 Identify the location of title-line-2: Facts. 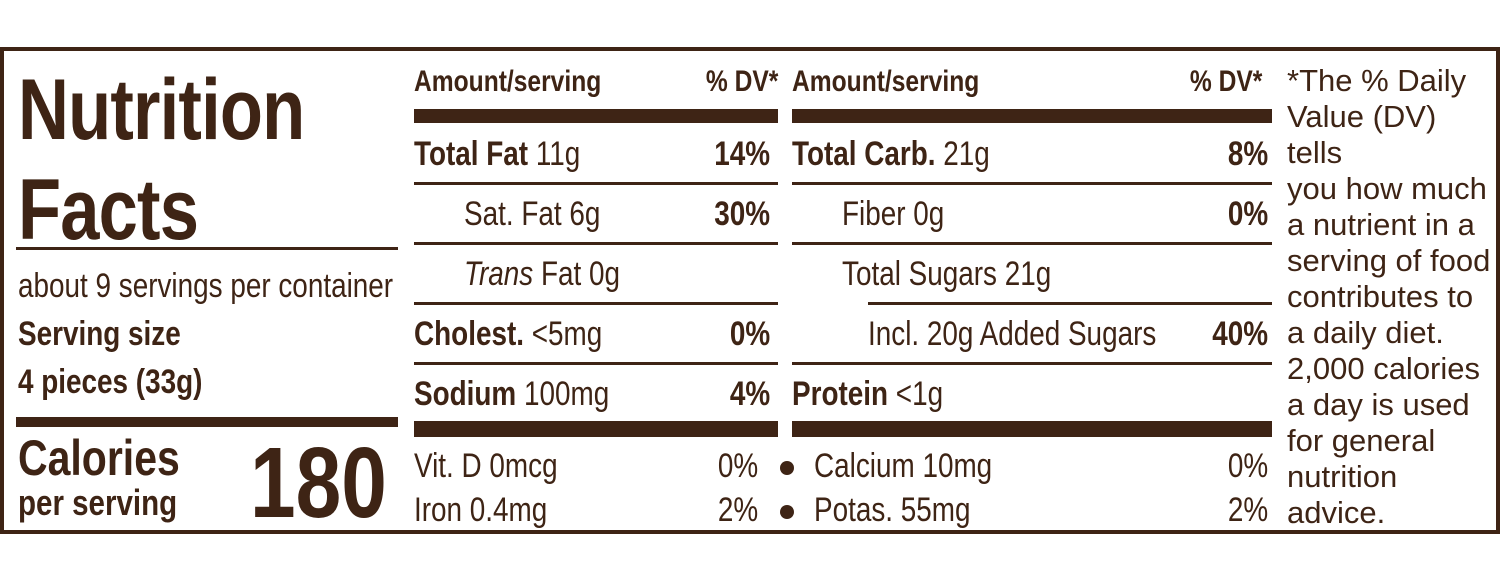
(108, 210).